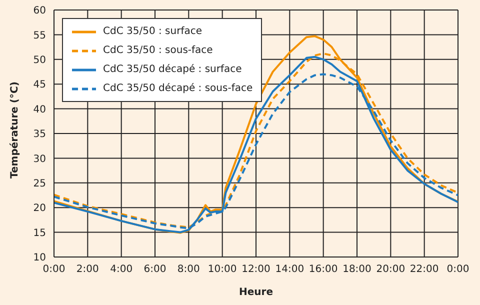 The width and height of the screenshot is (480, 305). Describe the element at coordinates (39, 60) in the screenshot. I see `y-tick-label: 50` at that location.